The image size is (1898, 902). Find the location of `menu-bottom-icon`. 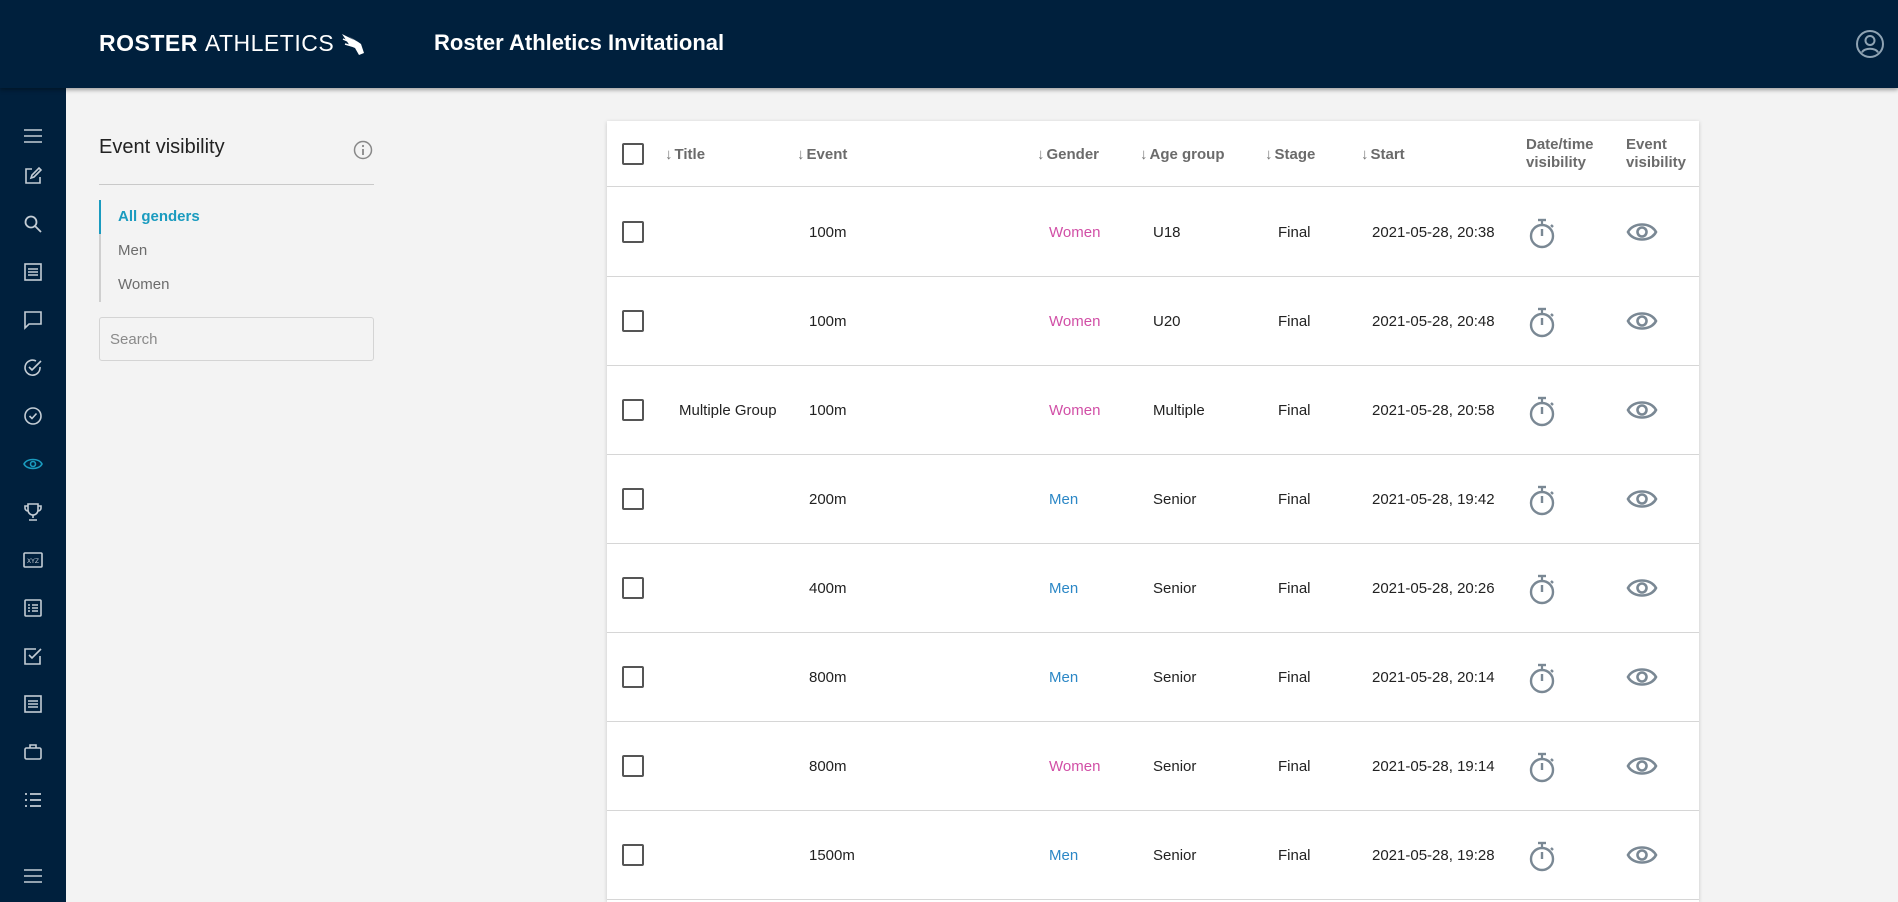

menu-bottom-icon is located at coordinates (33, 876).